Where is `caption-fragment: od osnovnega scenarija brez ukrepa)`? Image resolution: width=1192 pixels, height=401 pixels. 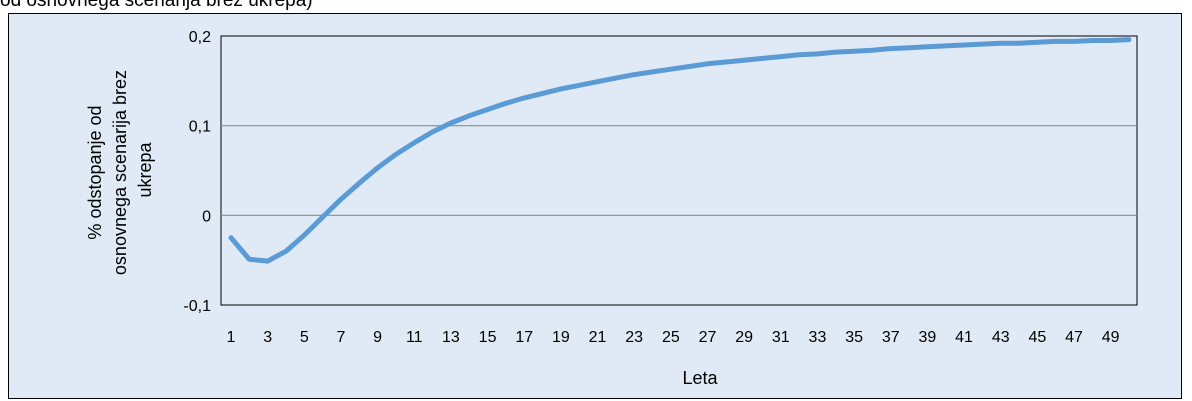
caption-fragment: od osnovnega scenarija brez ukrepa) is located at coordinates (156, 5).